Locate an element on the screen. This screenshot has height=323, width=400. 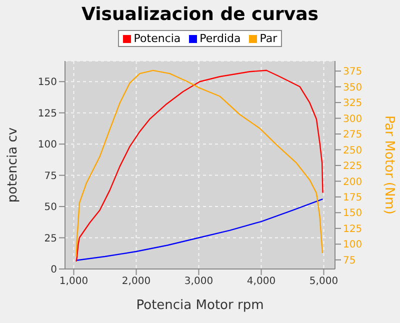
y2-tick-label: 300 is located at coordinates (352, 119).